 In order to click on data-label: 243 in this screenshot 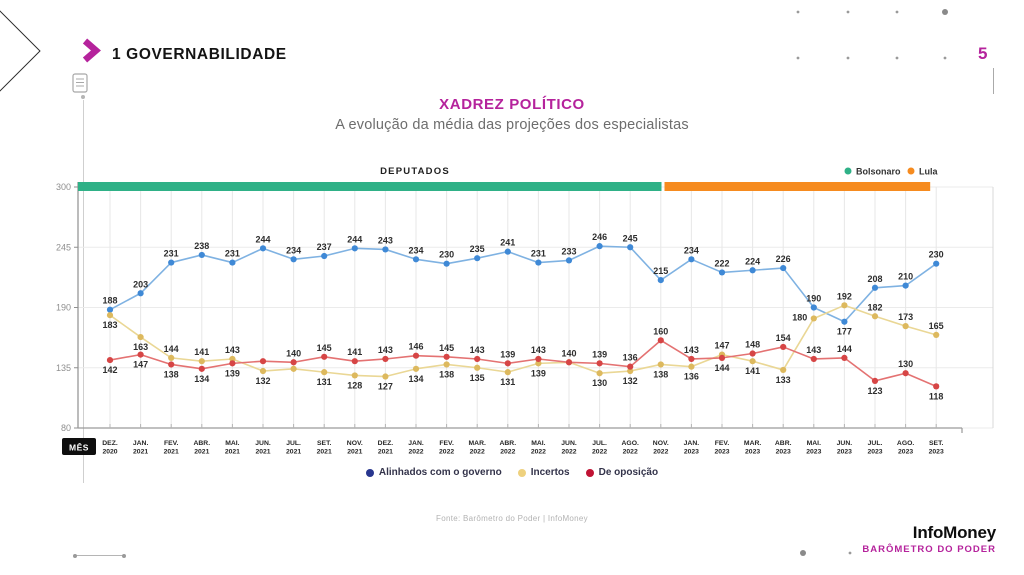, I will do `click(385, 240)`.